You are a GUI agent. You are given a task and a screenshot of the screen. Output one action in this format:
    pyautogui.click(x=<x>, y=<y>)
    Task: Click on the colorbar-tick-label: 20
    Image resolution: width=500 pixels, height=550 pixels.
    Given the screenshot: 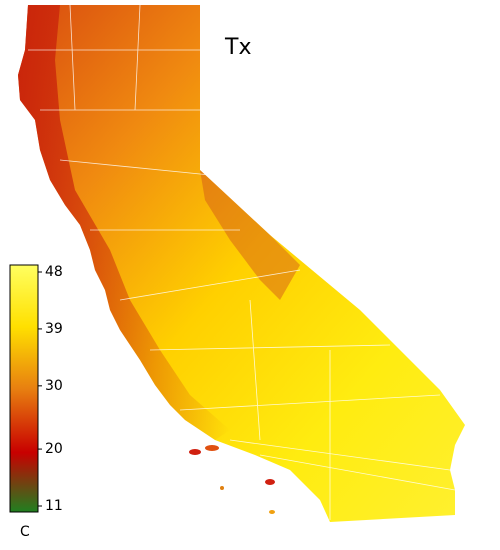 What is the action you would take?
    pyautogui.click(x=54, y=449)
    